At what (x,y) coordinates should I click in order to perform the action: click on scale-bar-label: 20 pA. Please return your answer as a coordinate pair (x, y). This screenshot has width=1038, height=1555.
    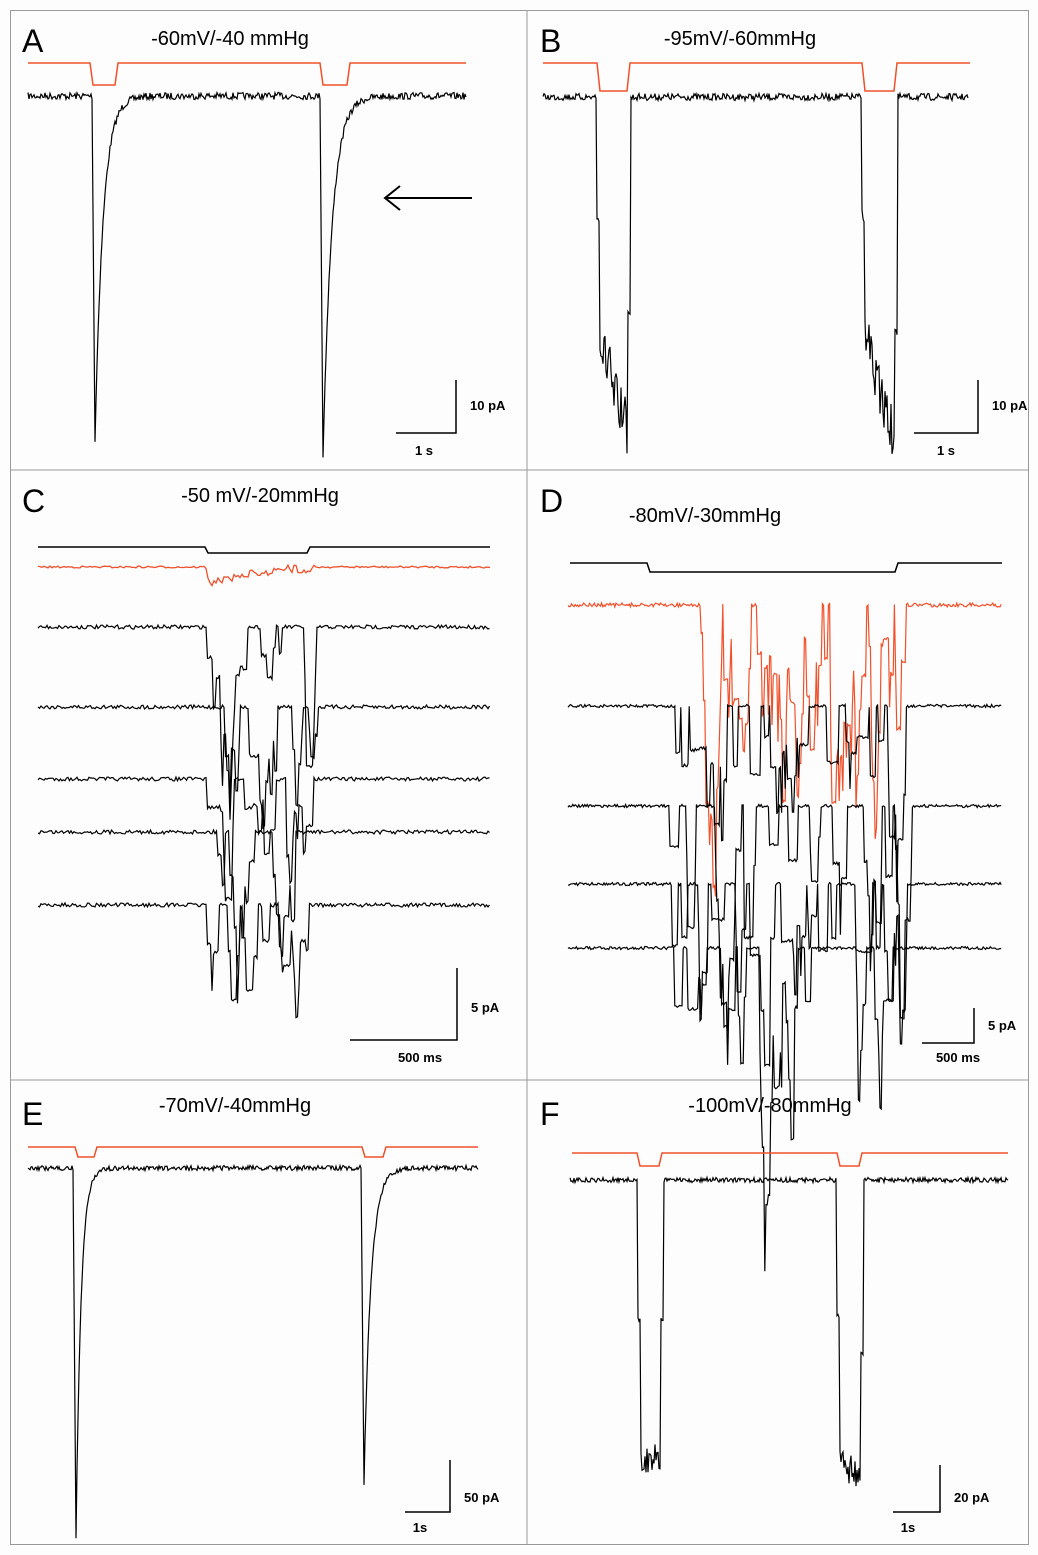
    Looking at the image, I should click on (972, 1497).